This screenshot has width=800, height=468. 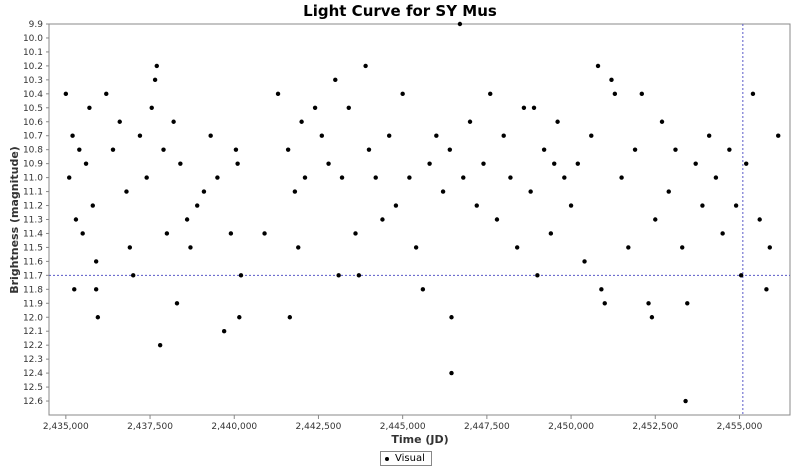 I want to click on y-tick-label: 10.0, so click(x=33, y=39).